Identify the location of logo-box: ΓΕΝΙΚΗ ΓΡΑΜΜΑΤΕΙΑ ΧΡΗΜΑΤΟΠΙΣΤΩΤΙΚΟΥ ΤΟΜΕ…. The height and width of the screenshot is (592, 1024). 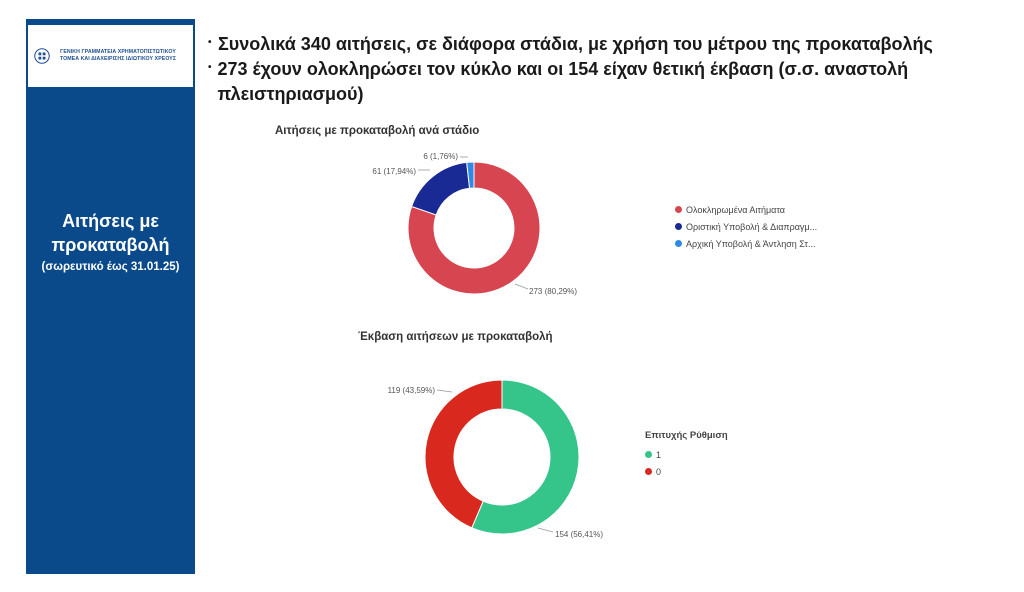
(110, 56).